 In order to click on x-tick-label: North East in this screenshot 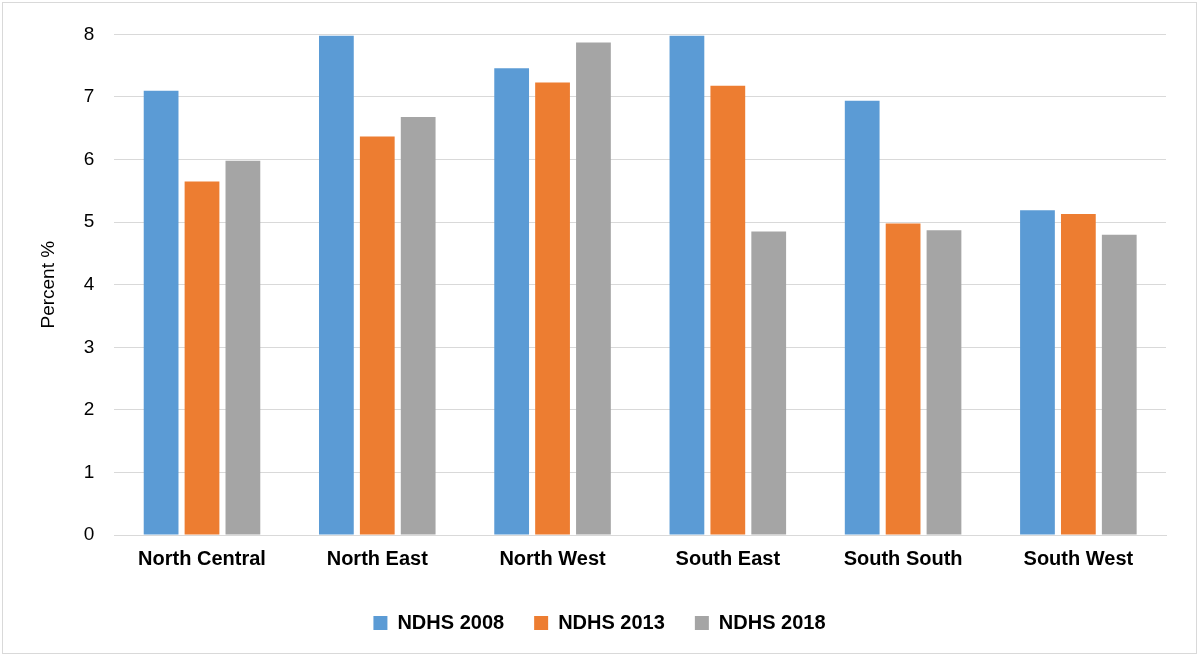, I will do `click(377, 557)`.